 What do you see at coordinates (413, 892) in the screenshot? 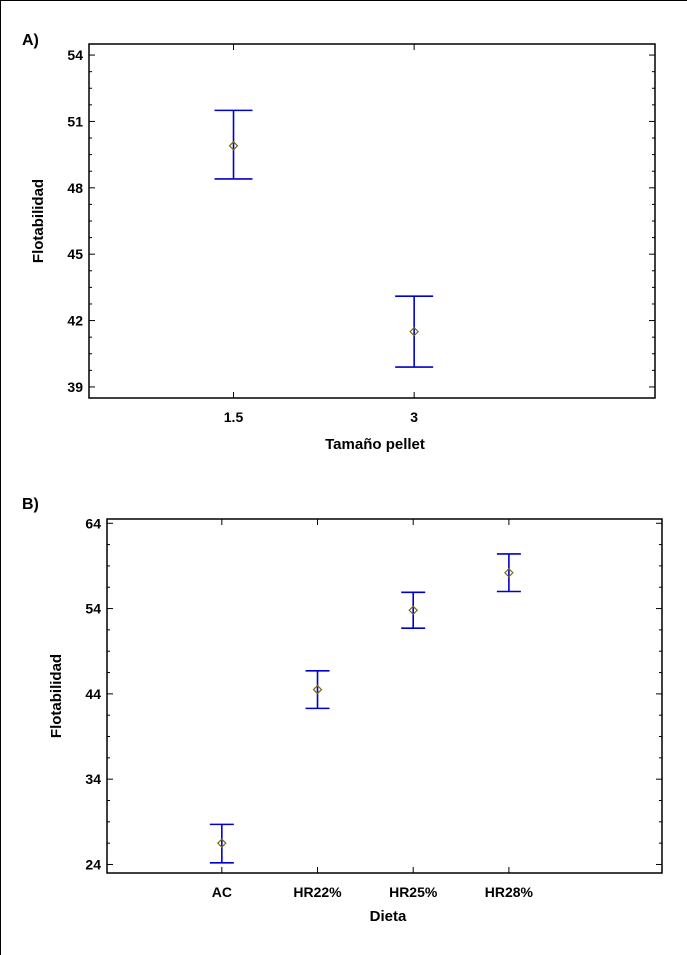
I see `panel-b-x-tick-label-hr25: HR25%` at bounding box center [413, 892].